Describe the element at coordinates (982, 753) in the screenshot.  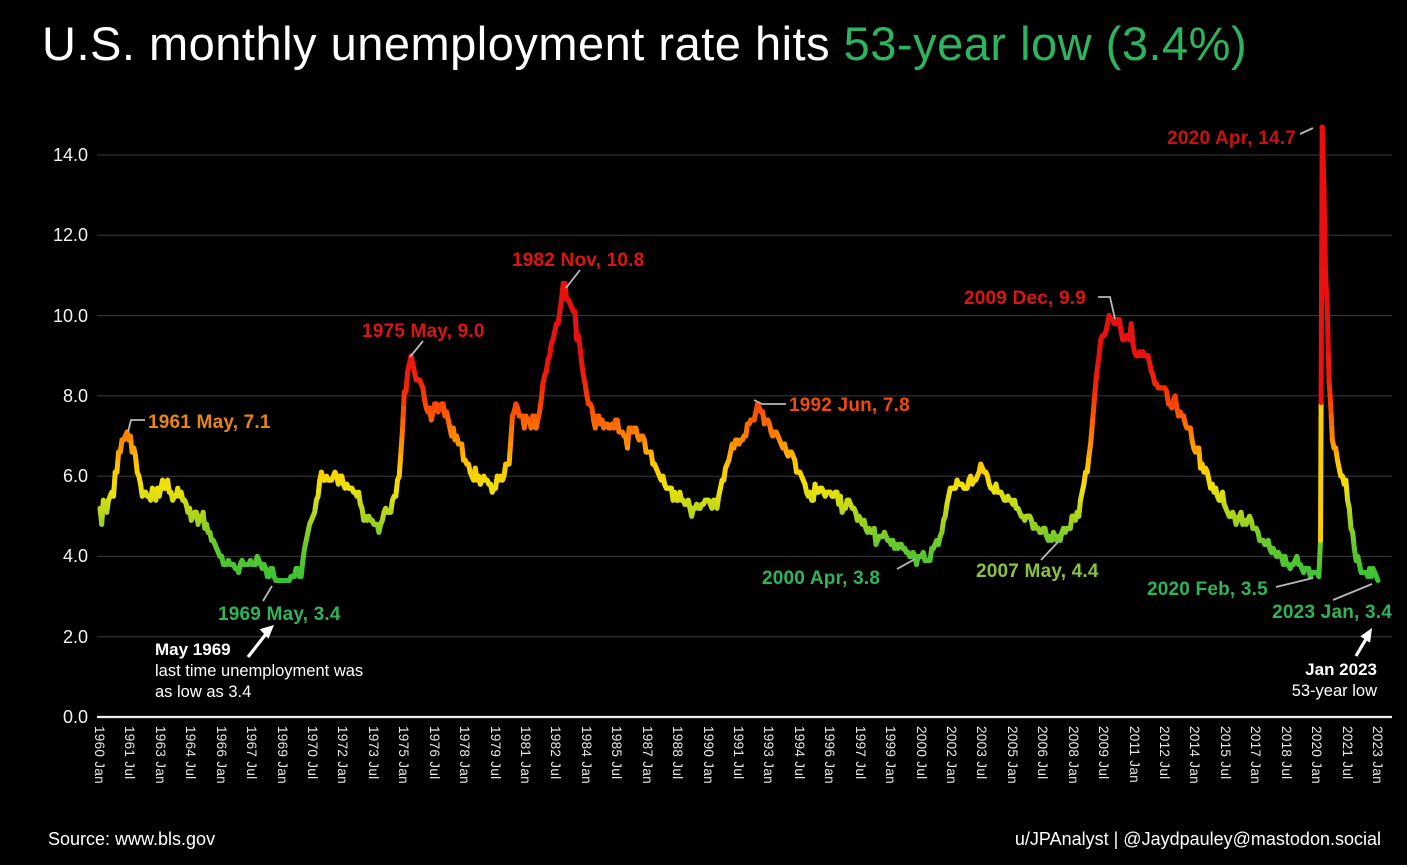
I see `x-tick-label-2003-Jul: 2003 Jul` at that location.